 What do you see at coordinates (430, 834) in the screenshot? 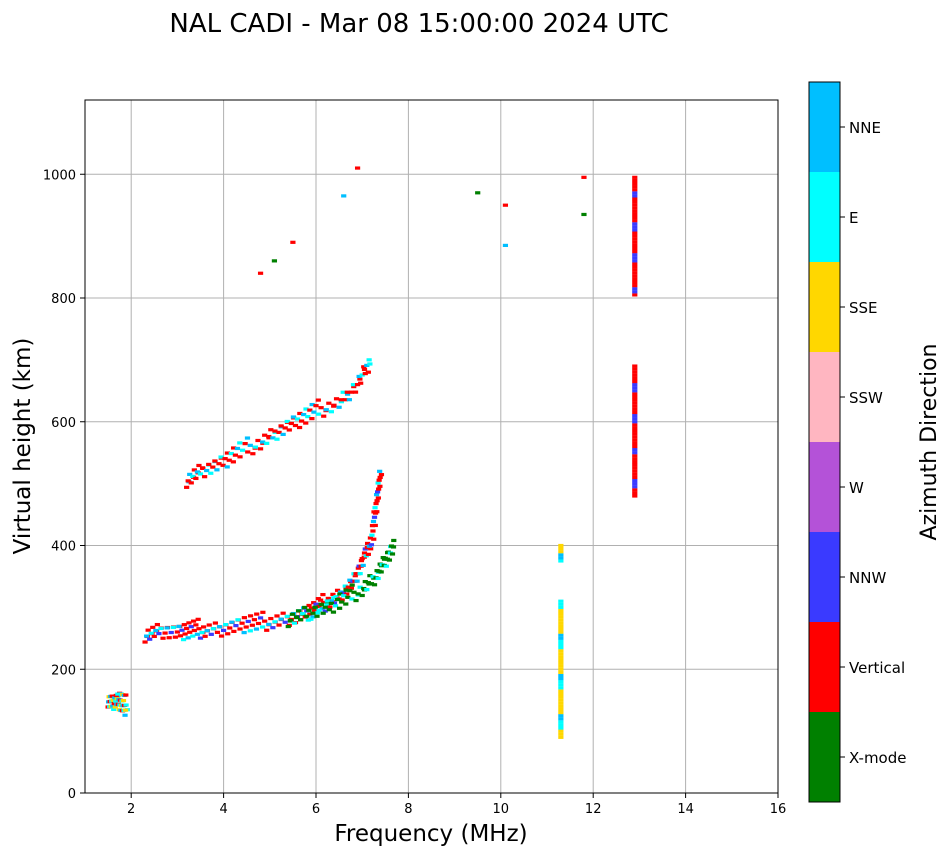
I see `x-axis-label: Frequency (MHz)` at bounding box center [430, 834].